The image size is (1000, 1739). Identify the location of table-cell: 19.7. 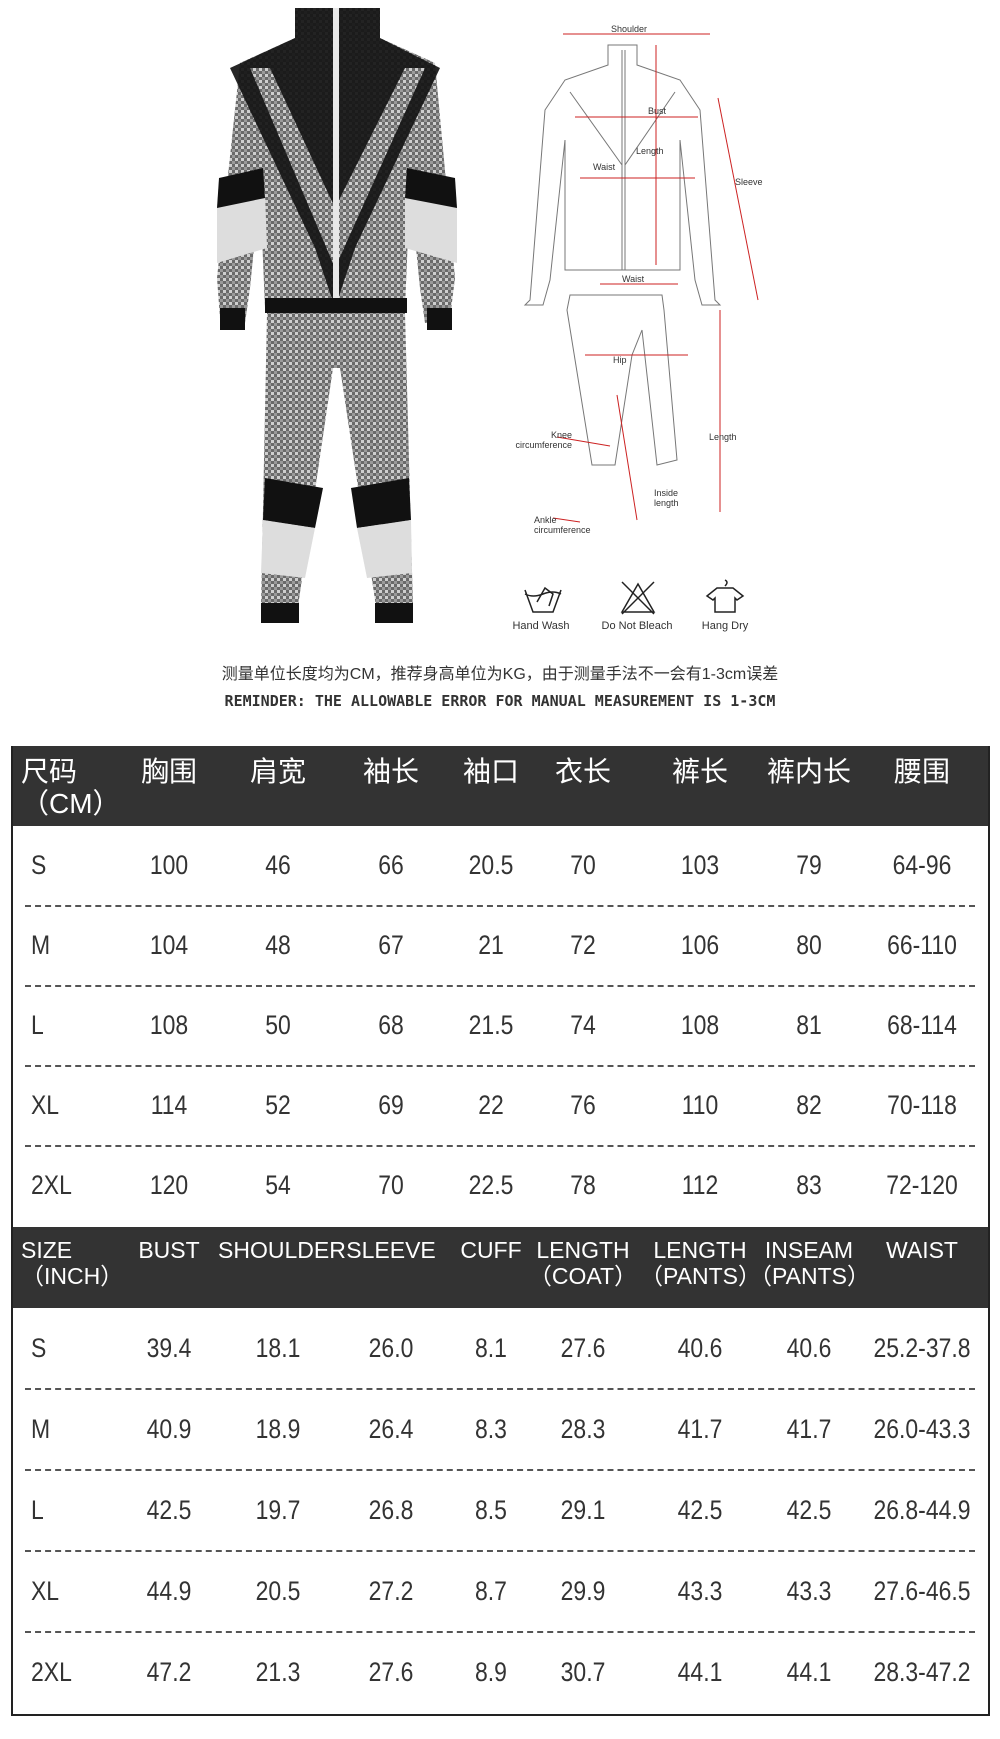
(278, 1509).